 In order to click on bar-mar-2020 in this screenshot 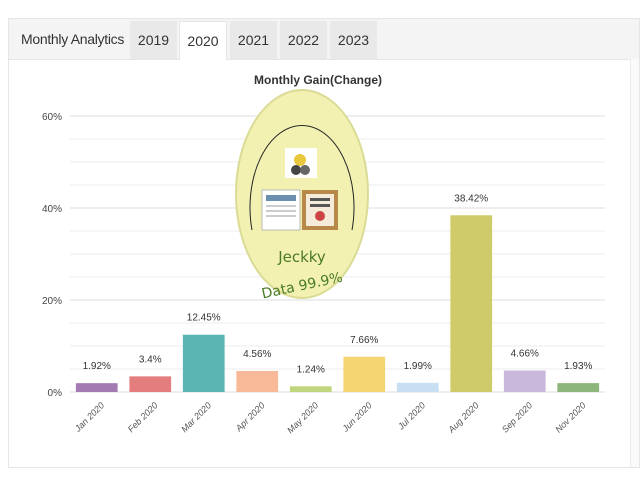, I will do `click(203, 363)`.